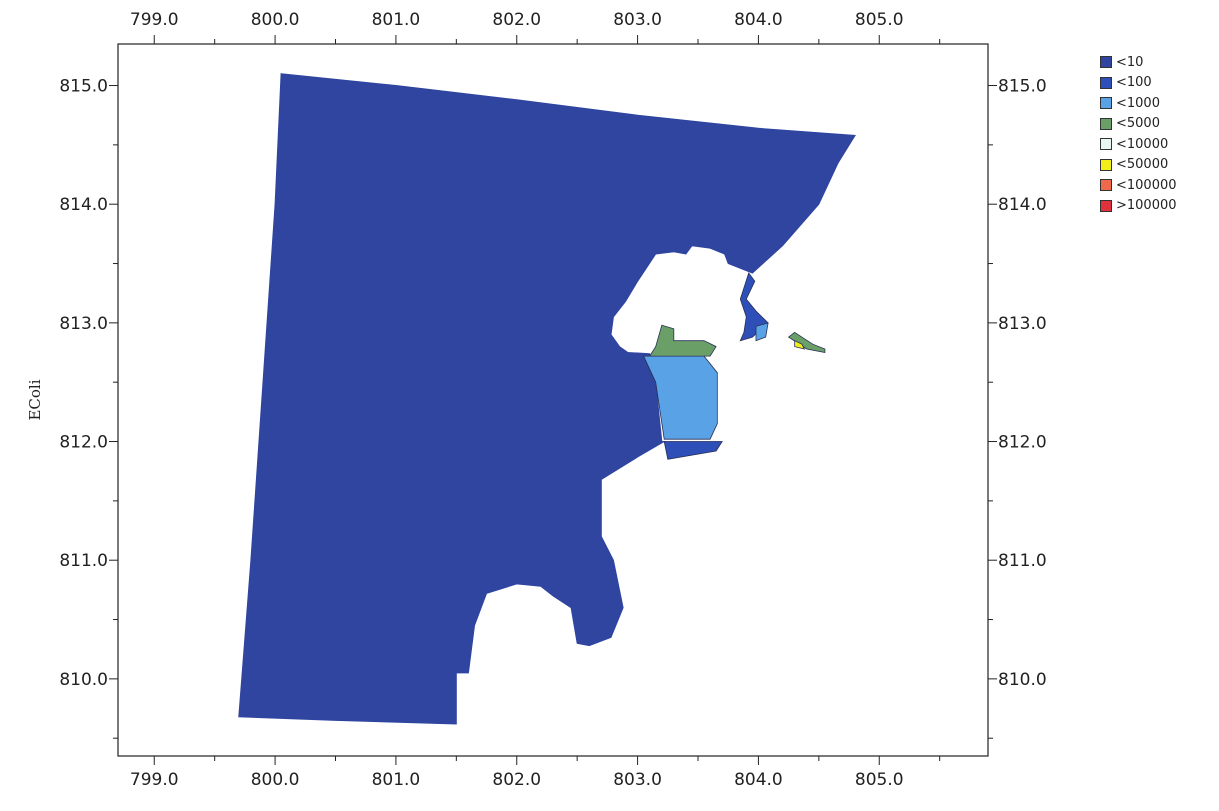 This screenshot has width=1219, height=811. Describe the element at coordinates (83, 561) in the screenshot. I see `y-tick-label-left: 811.0` at that location.